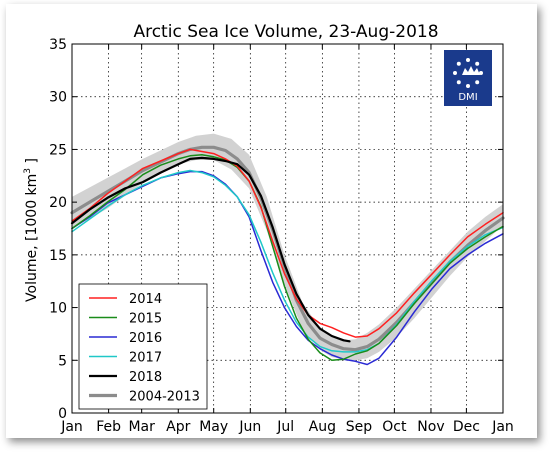 The image size is (551, 452). I want to click on legend-label: 2016, so click(145, 338).